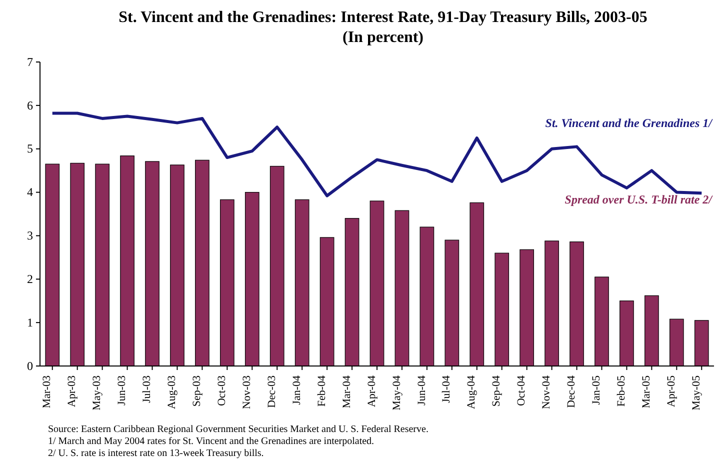 The height and width of the screenshot is (464, 726). I want to click on chart-subtitle: (In percent), so click(383, 37).